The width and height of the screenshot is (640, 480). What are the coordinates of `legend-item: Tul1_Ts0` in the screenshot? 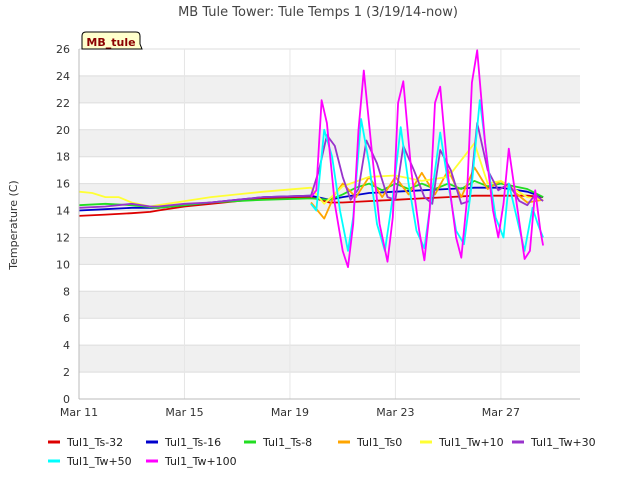 It's located at (370, 442).